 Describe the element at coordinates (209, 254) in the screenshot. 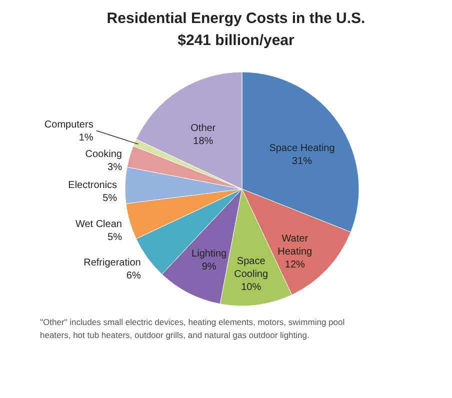

I see `slice-label: Lighting` at that location.